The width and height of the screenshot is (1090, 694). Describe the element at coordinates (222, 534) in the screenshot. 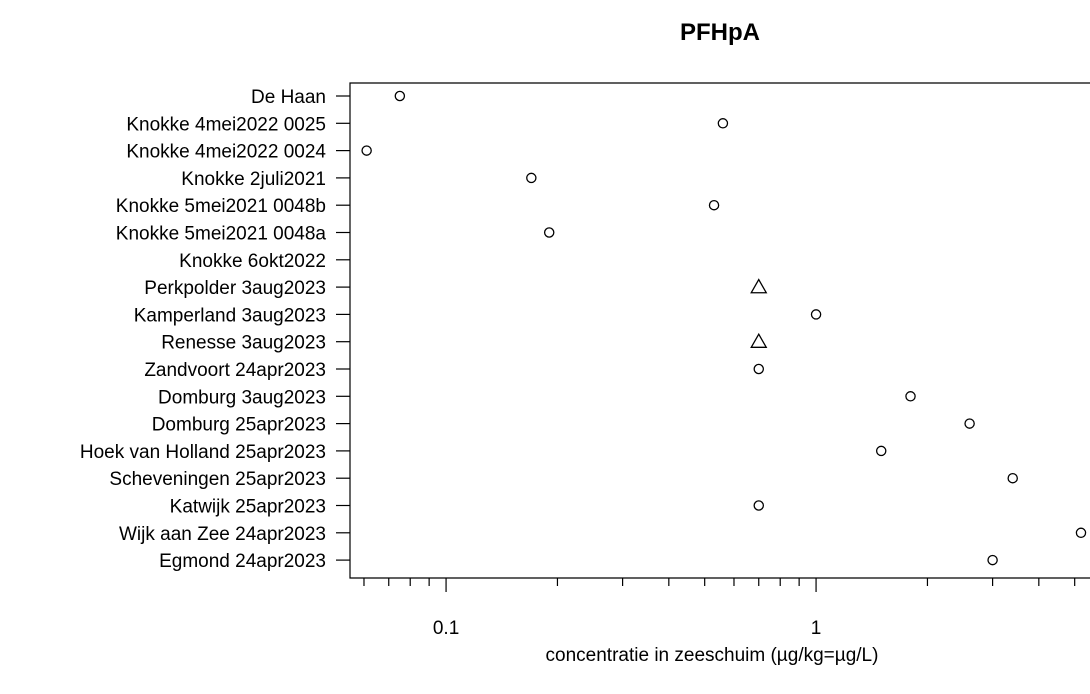

I see `category-label: Wijk aan Zee 24apr2023` at that location.